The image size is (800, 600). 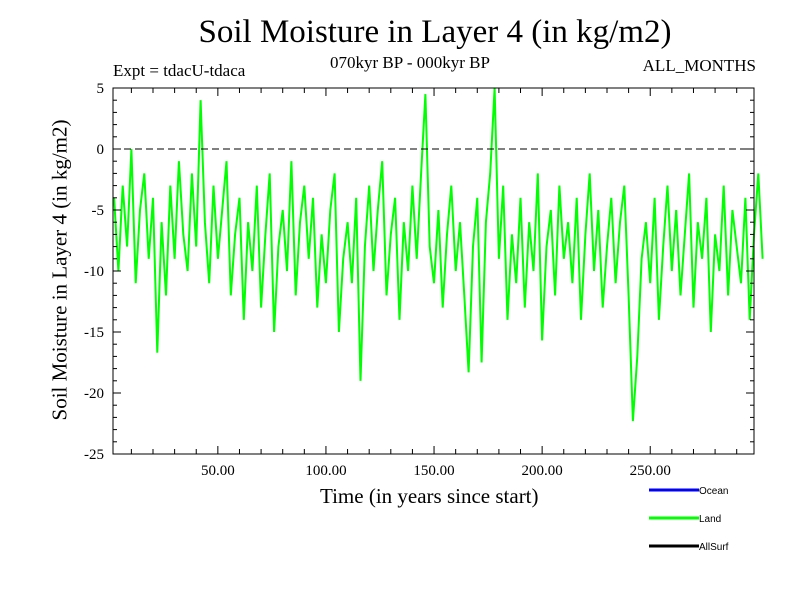 What do you see at coordinates (94, 333) in the screenshot?
I see `y-tick-label: -15` at bounding box center [94, 333].